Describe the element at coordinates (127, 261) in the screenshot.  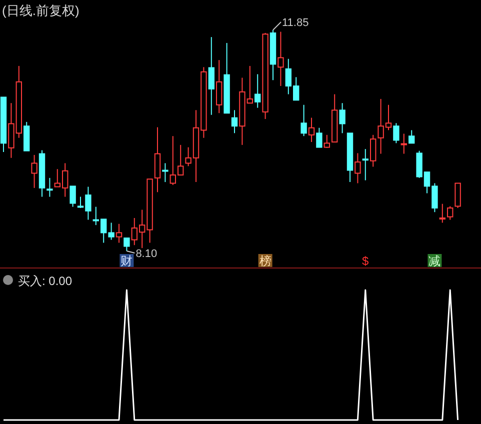
I see `signal-mark: 财` at that location.